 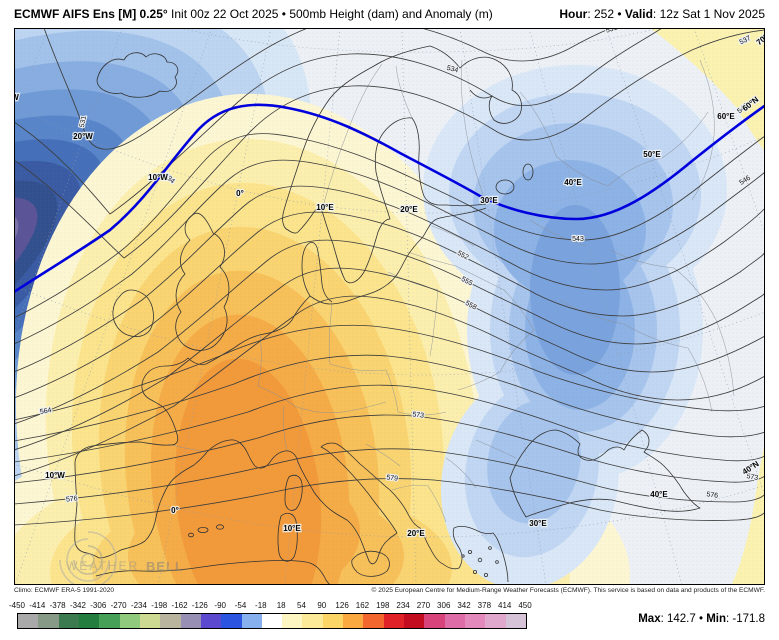 I want to click on scale-tick-label: -378, so click(x=57, y=605).